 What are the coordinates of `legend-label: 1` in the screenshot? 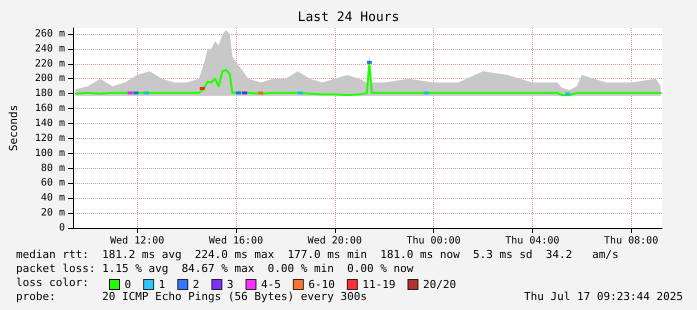 It's located at (162, 284).